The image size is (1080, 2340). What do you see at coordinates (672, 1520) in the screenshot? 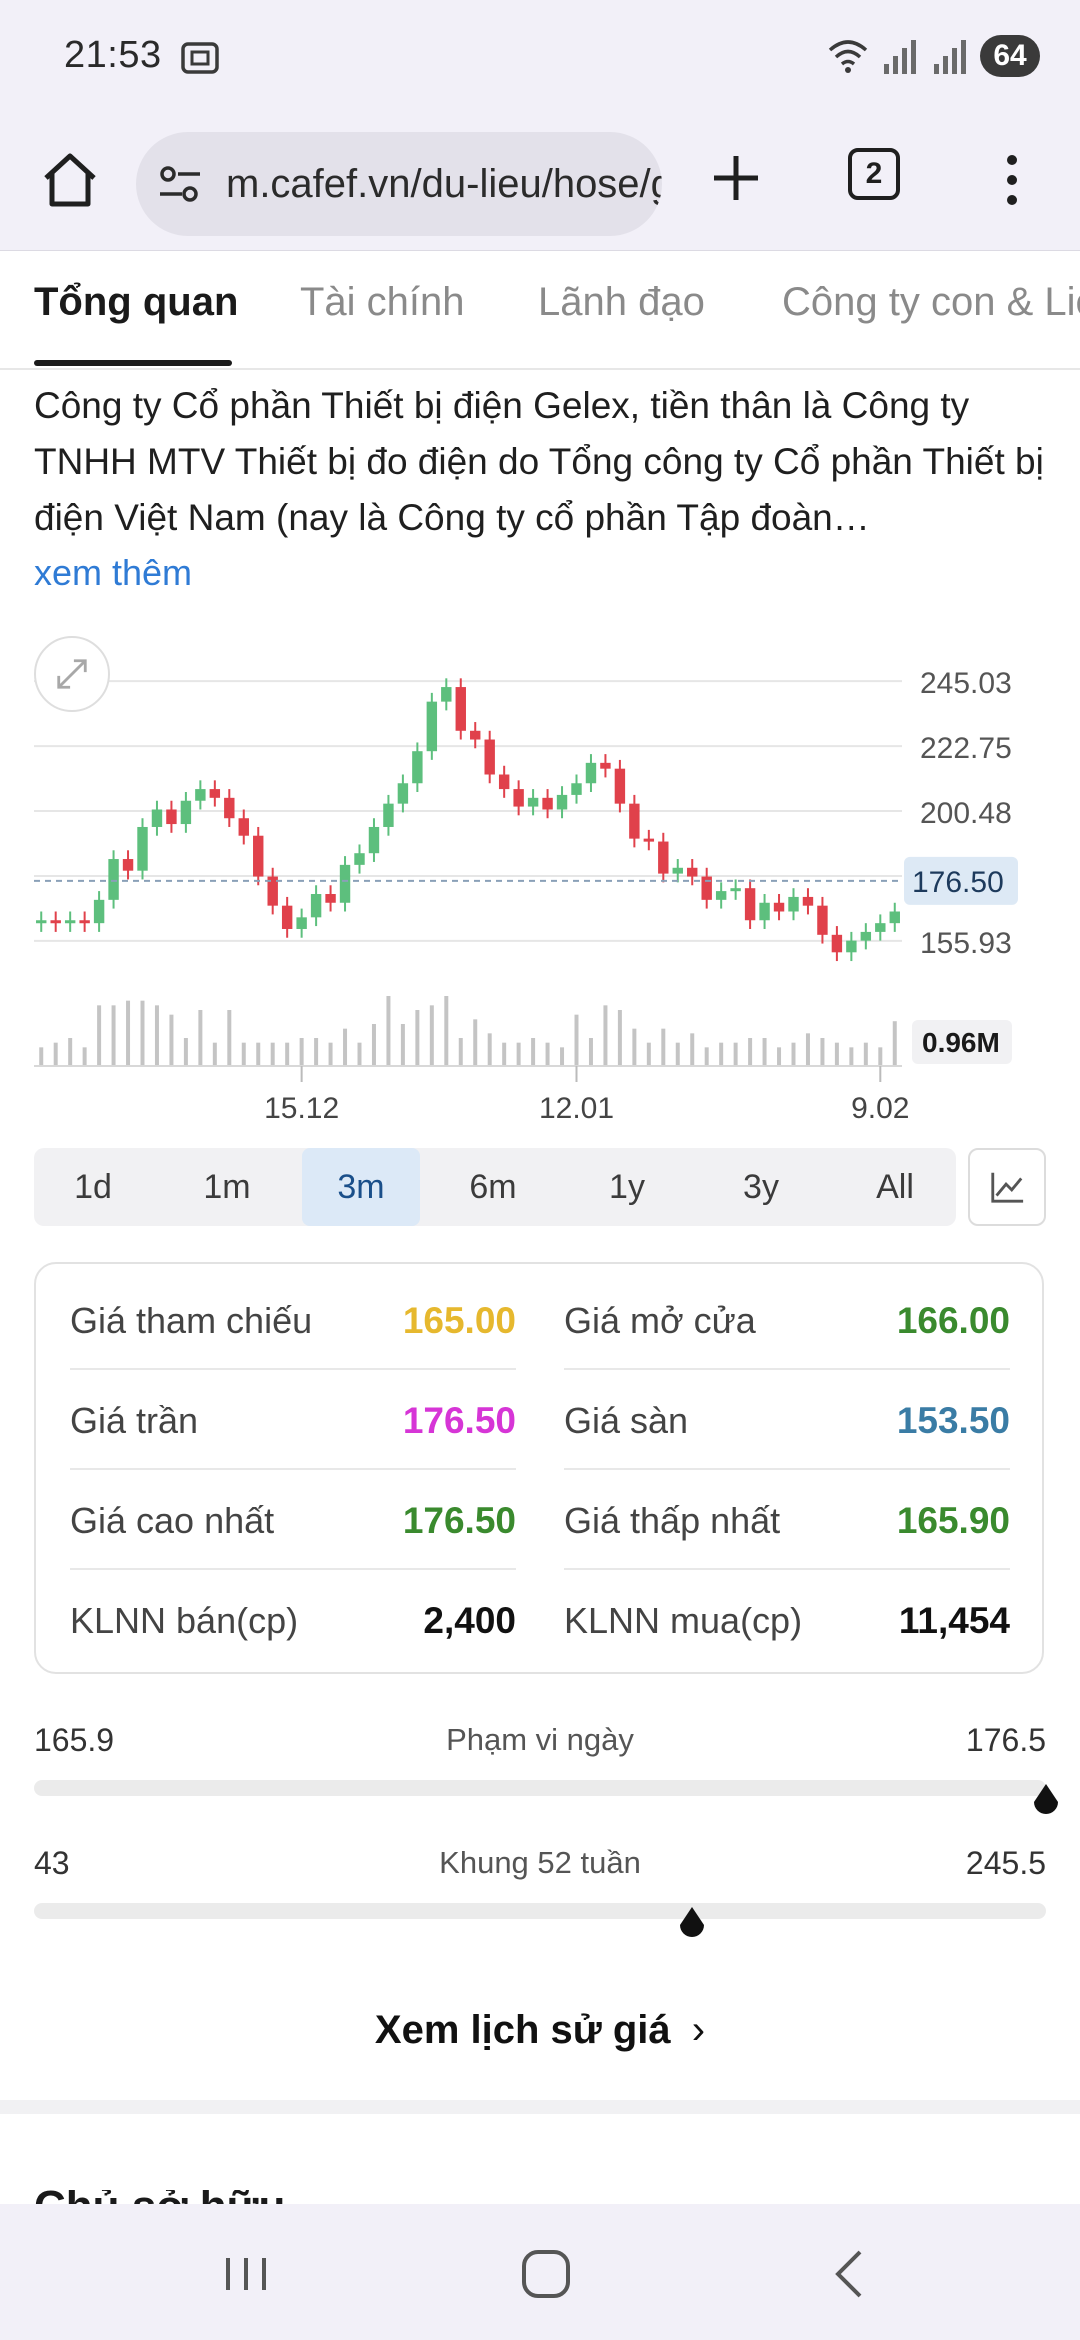
I see `low-price-label: Giá thấp nhất` at bounding box center [672, 1520].